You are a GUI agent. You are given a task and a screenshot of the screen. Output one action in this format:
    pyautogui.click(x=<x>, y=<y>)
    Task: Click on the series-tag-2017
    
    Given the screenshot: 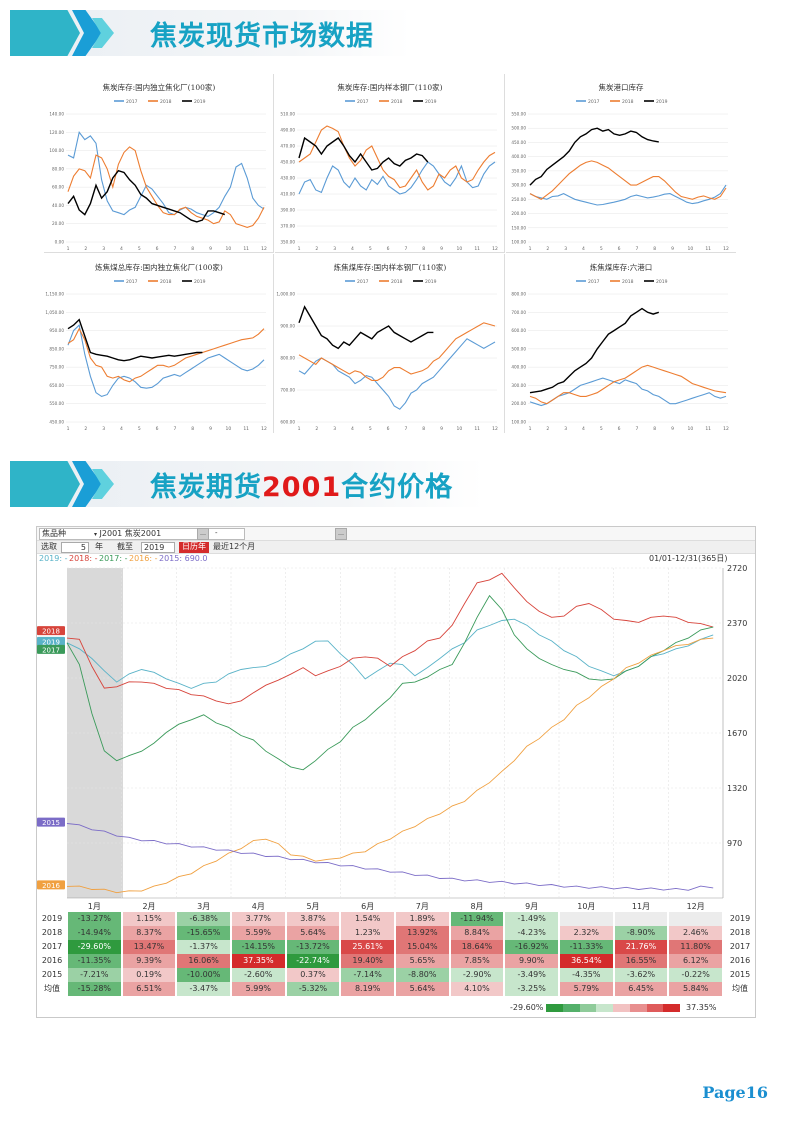 What is the action you would take?
    pyautogui.click(x=51, y=649)
    